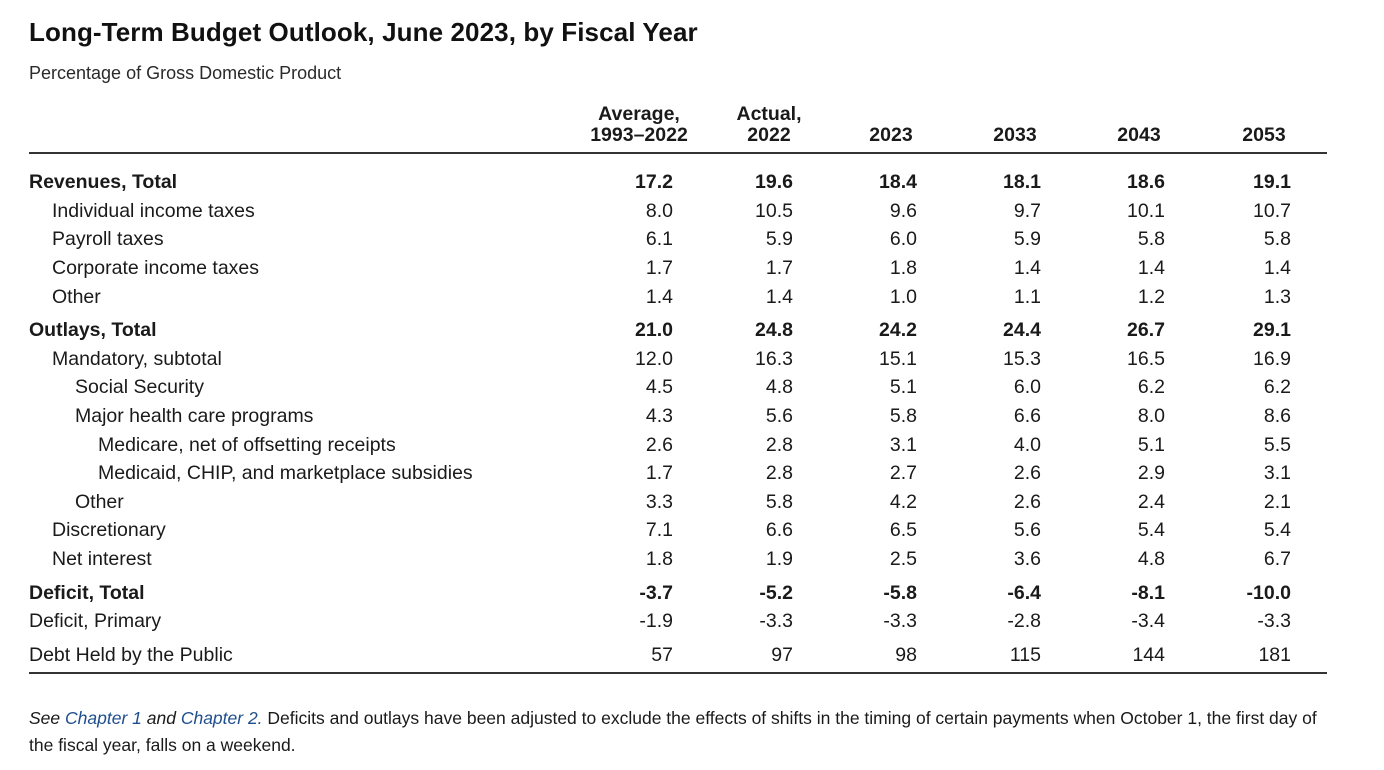 The width and height of the screenshot is (1384, 770). Describe the element at coordinates (659, 210) in the screenshot. I see `cell-value: 8.0` at that location.